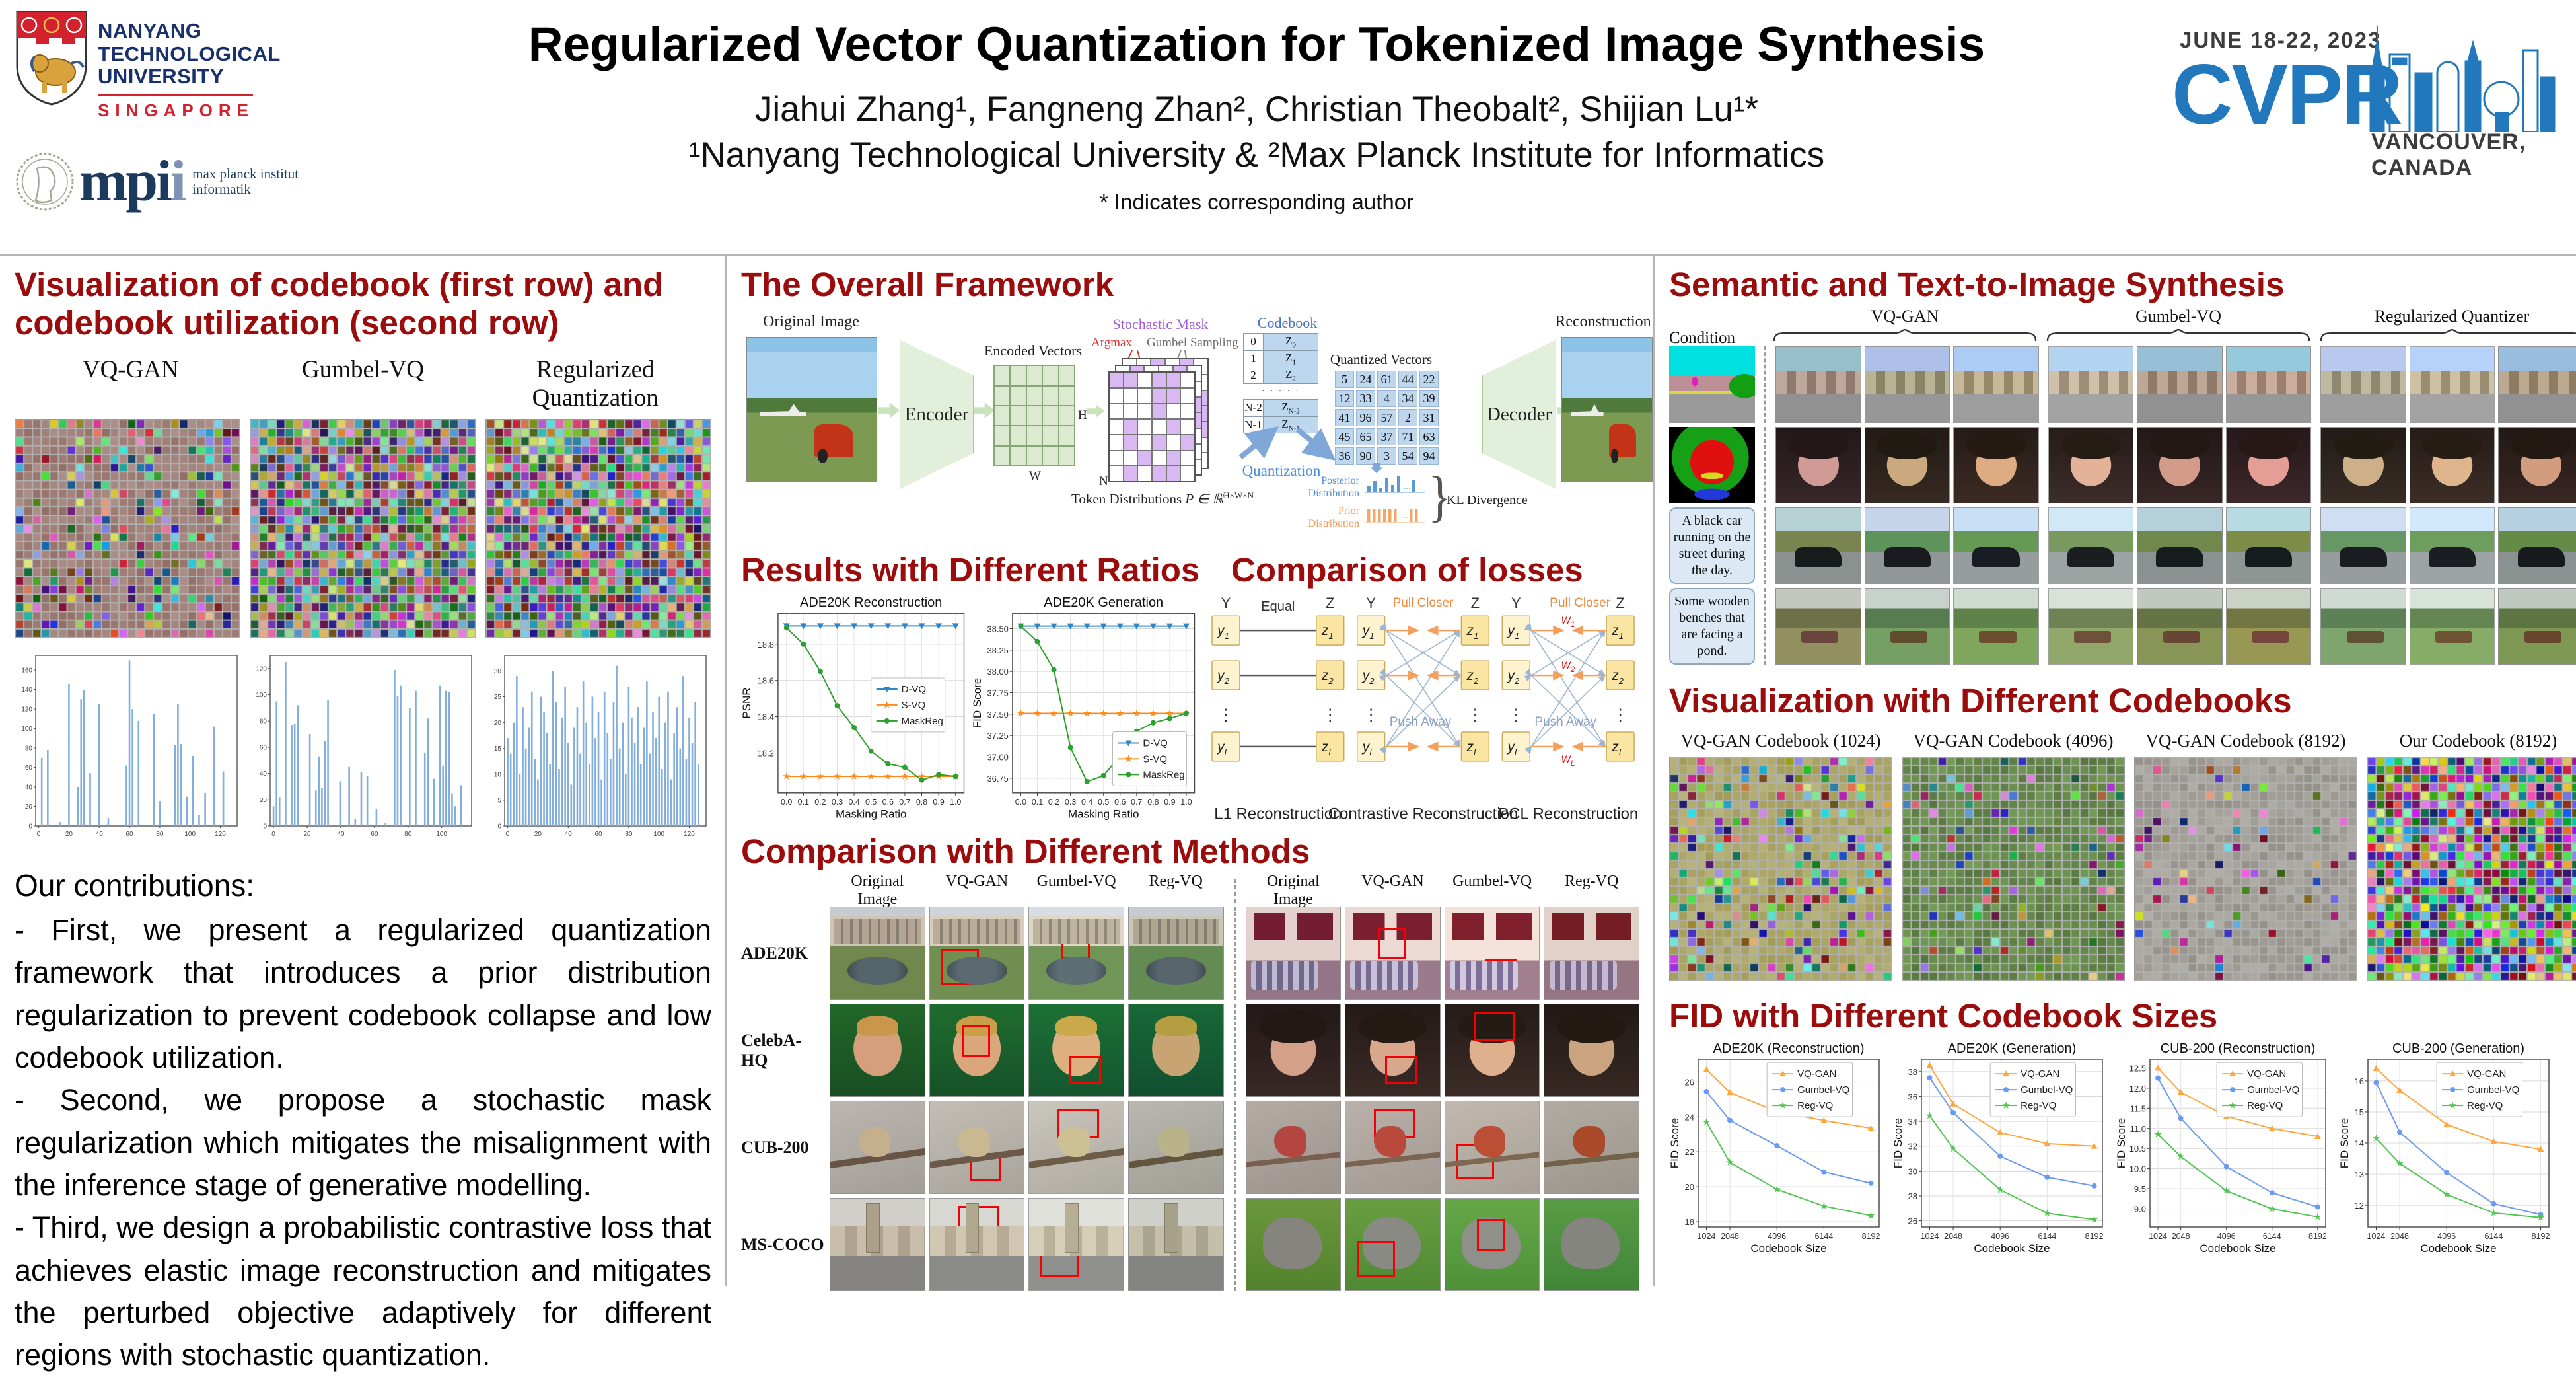  I want to click on corresponding-author-note: * Indicates corresponding author, so click(1257, 202).